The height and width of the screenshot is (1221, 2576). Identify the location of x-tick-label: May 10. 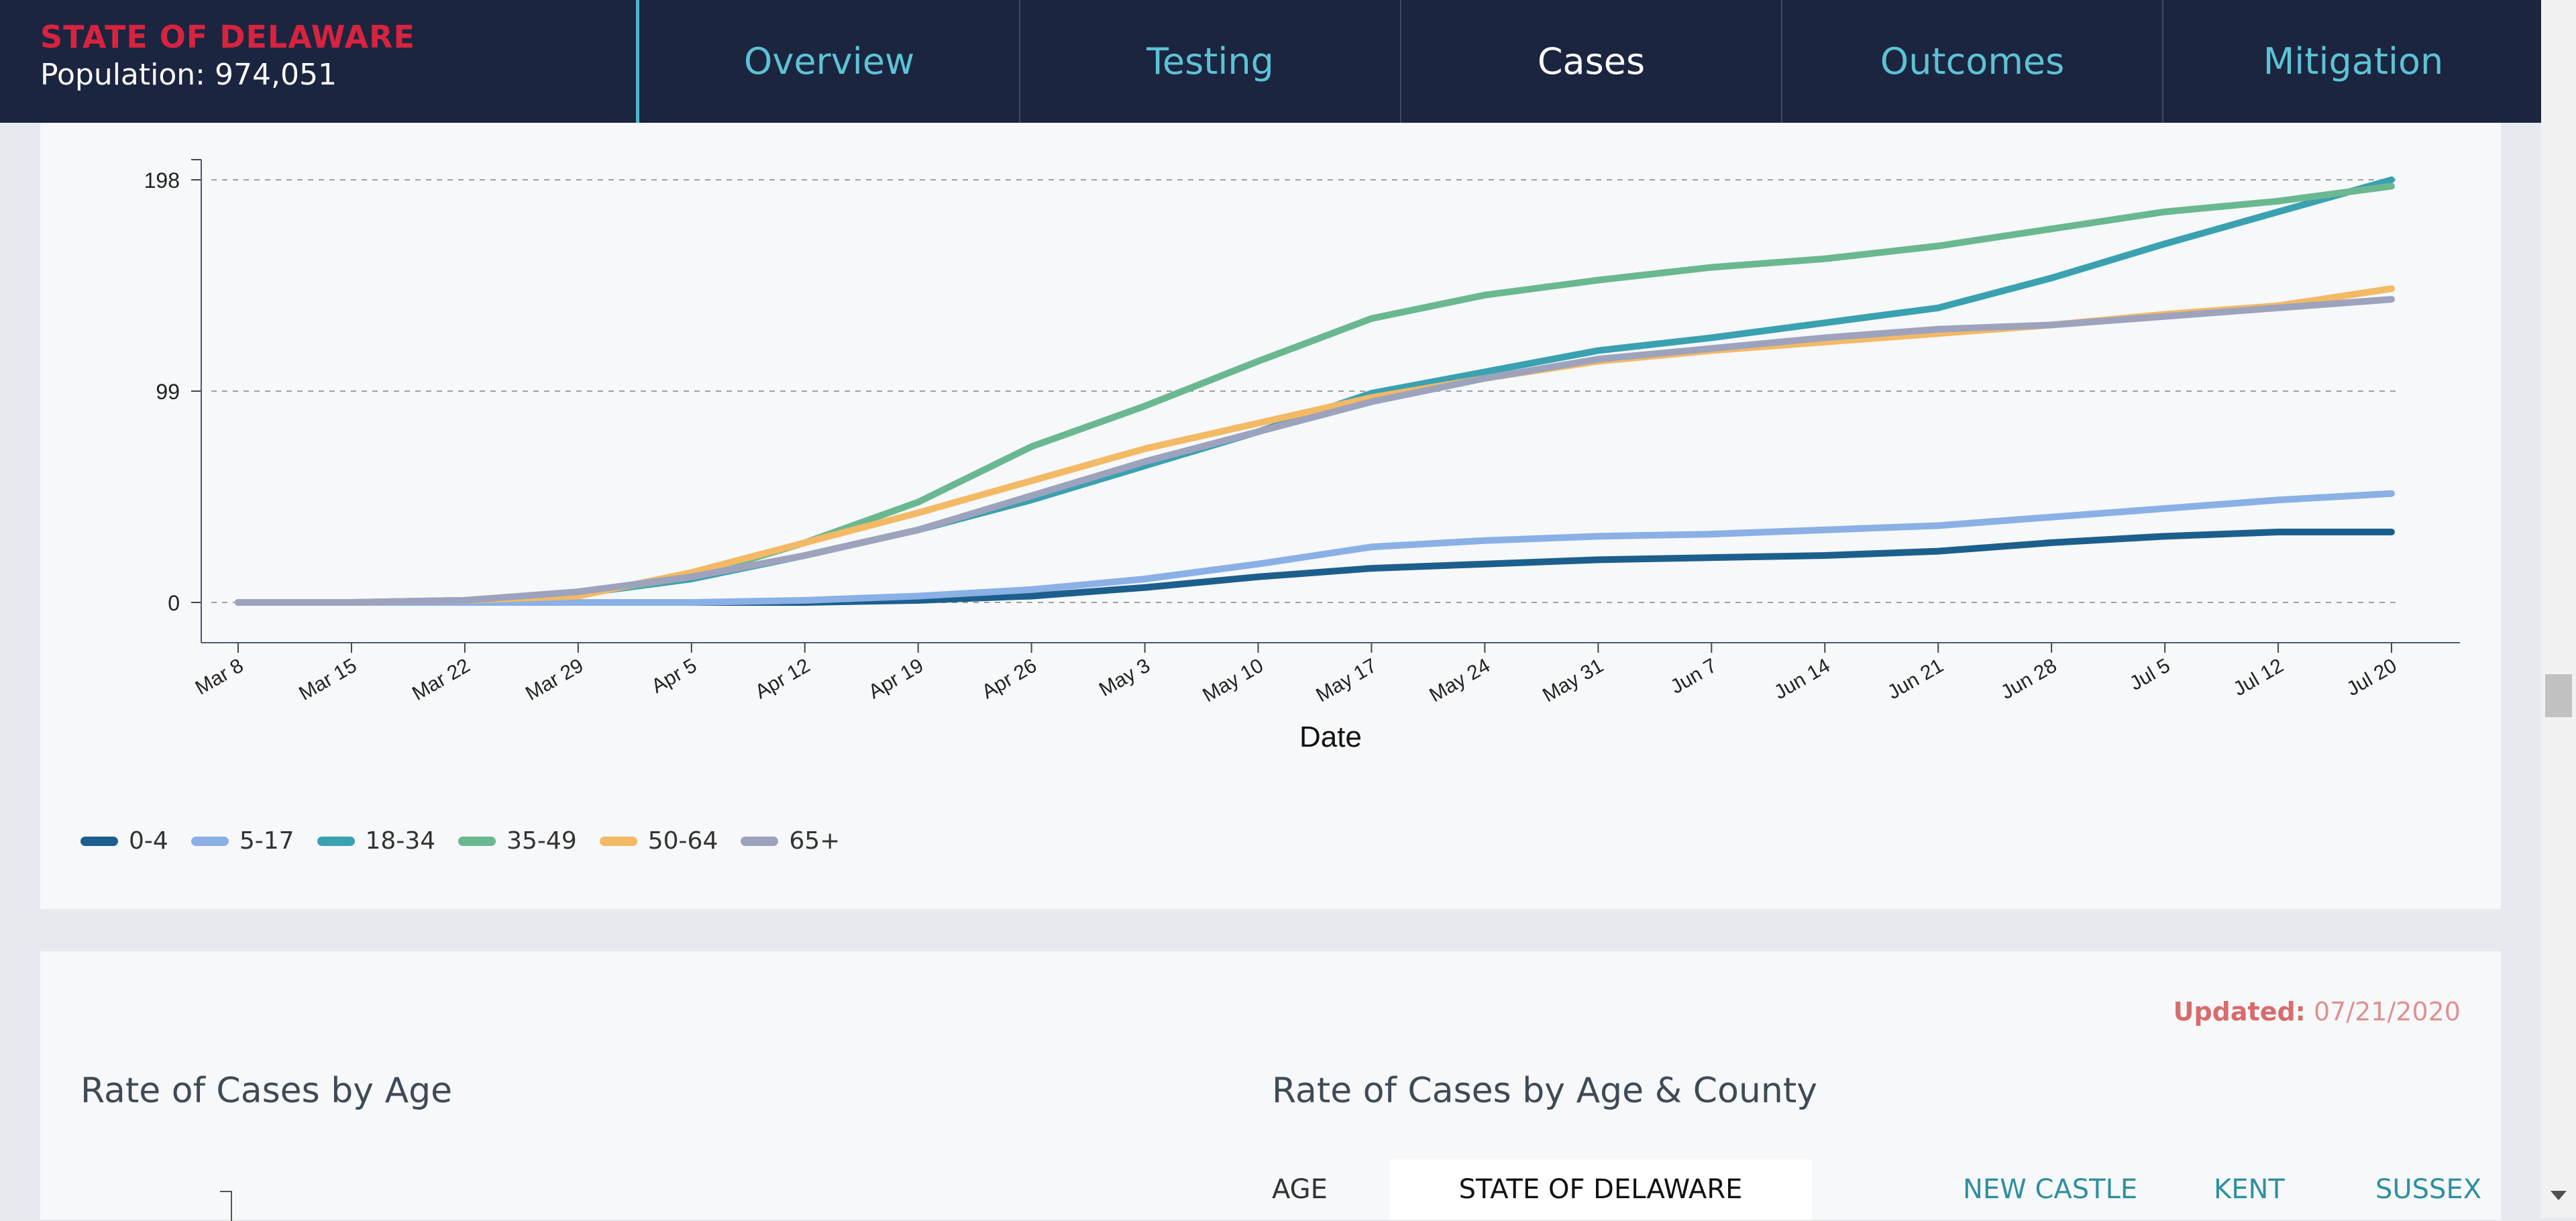
(1233, 680).